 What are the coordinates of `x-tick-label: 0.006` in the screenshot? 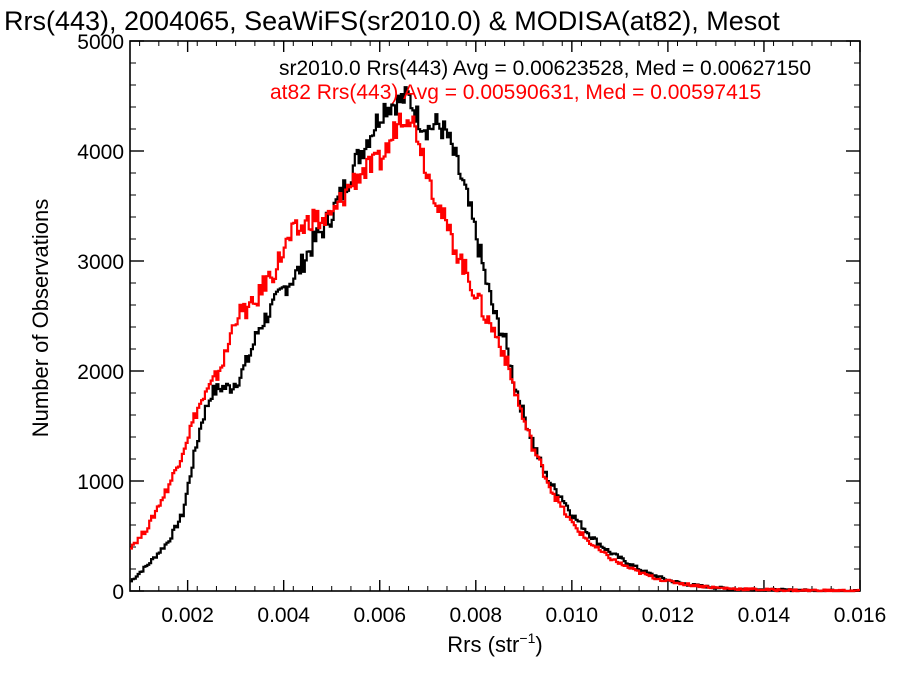 It's located at (379, 615).